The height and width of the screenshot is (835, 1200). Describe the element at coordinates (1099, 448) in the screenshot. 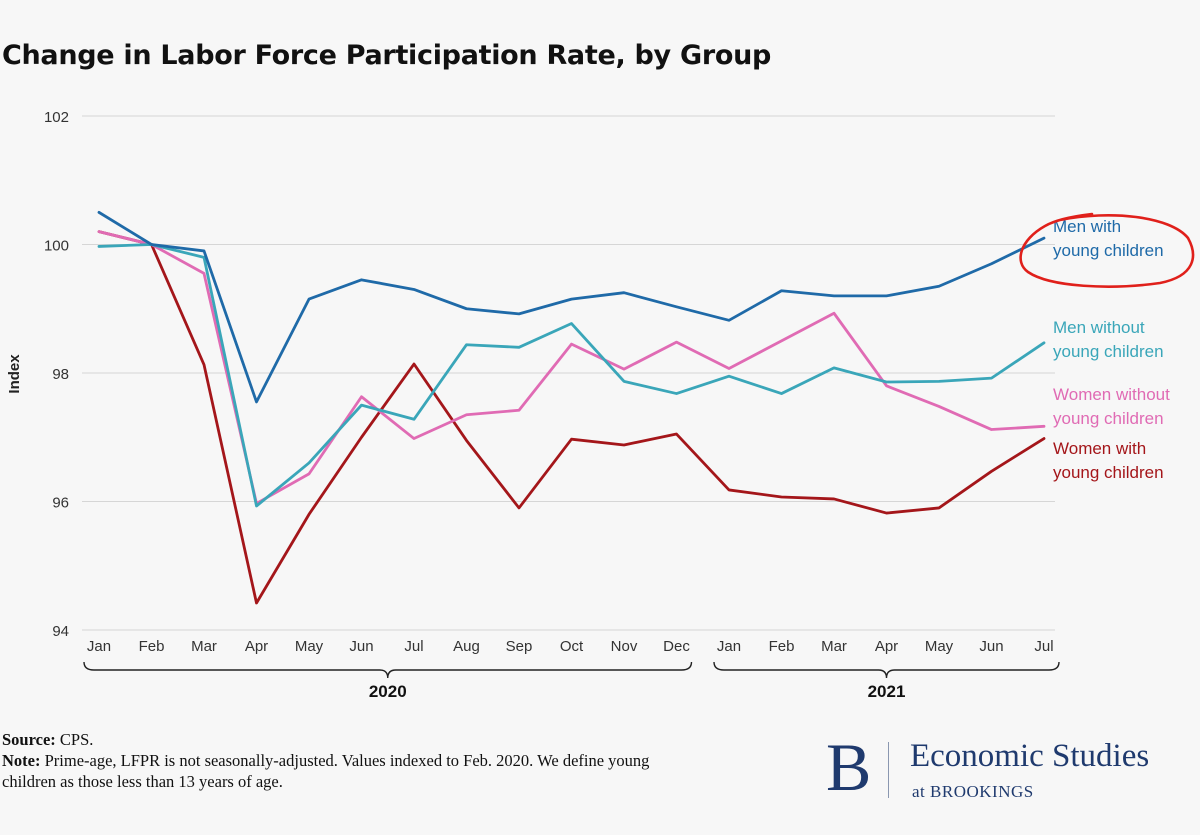

I see `series-label: Women with` at that location.